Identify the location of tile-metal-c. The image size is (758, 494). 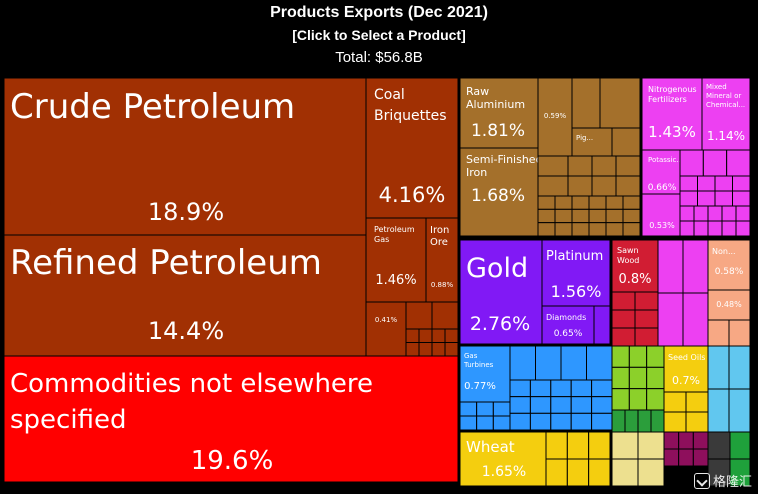
(626, 142).